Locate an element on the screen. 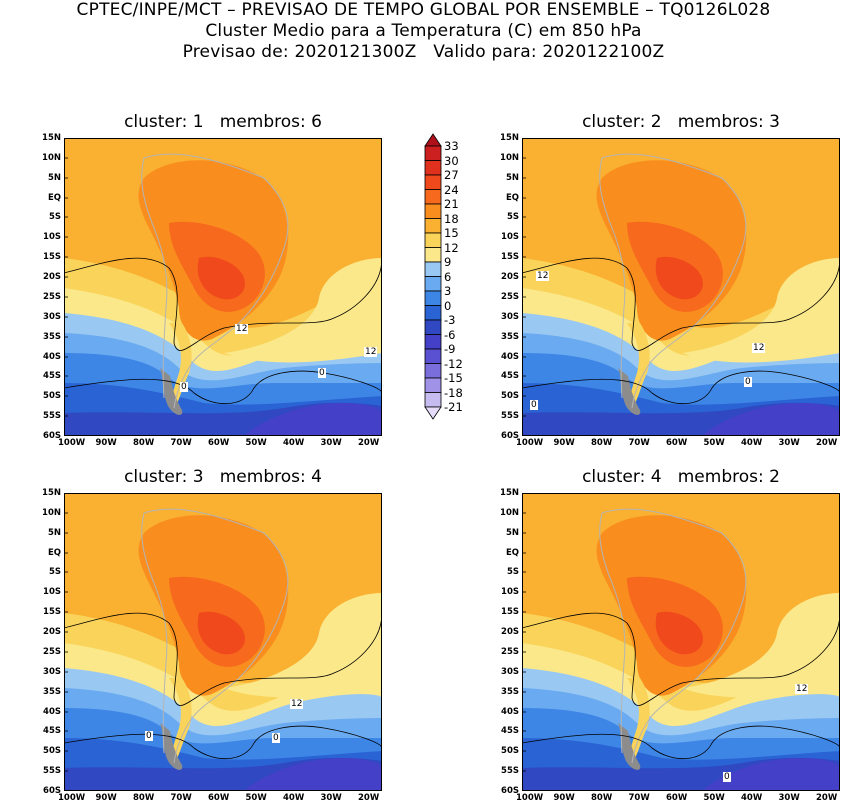 Image resolution: width=847 pixels, height=803 pixels. panel-3-lon-label: 70W is located at coordinates (181, 798).